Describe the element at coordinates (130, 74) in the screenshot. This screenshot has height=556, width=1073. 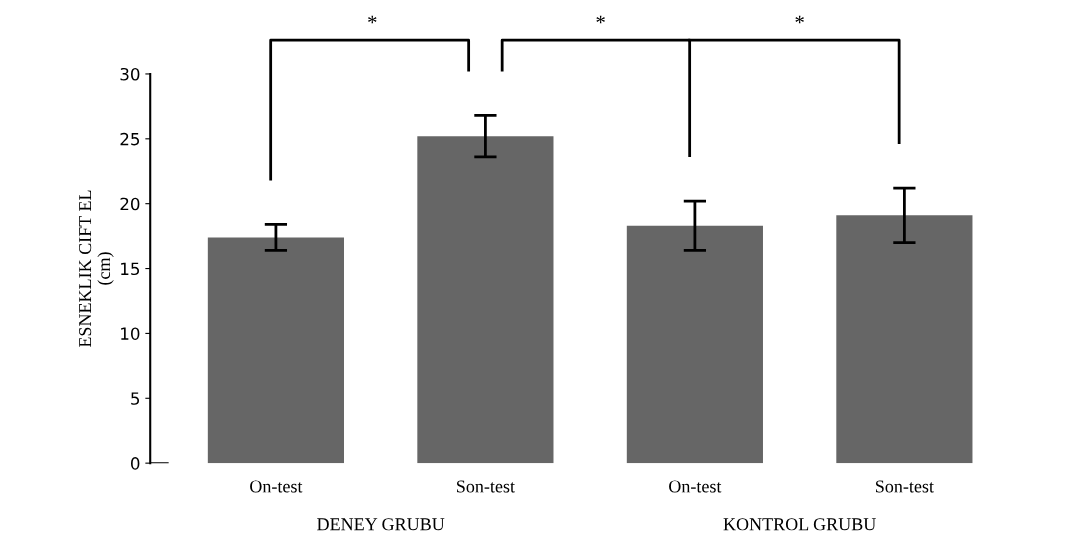
I see `y-tick-label: 30` at that location.